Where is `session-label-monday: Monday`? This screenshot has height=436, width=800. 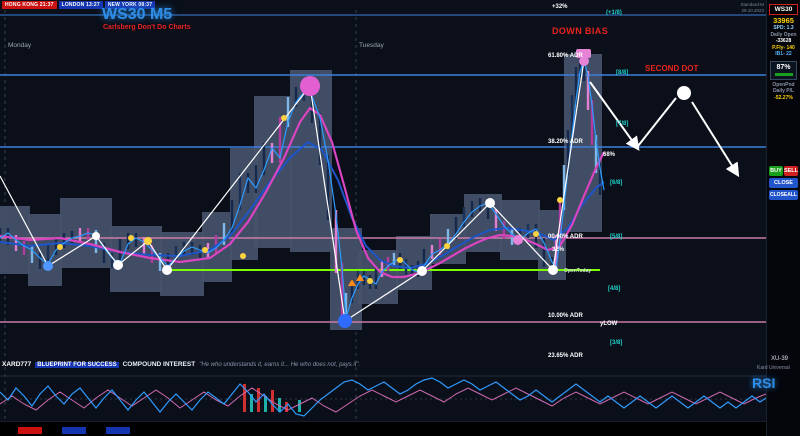 session-label-monday: Monday is located at coordinates (20, 45).